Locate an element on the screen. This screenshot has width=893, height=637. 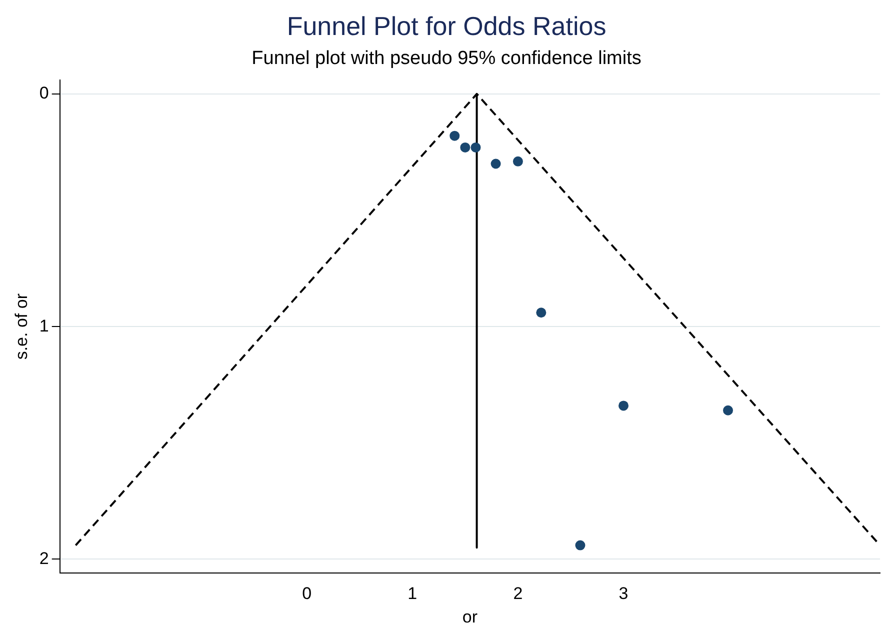
x-tick-label: 1 is located at coordinates (413, 594).